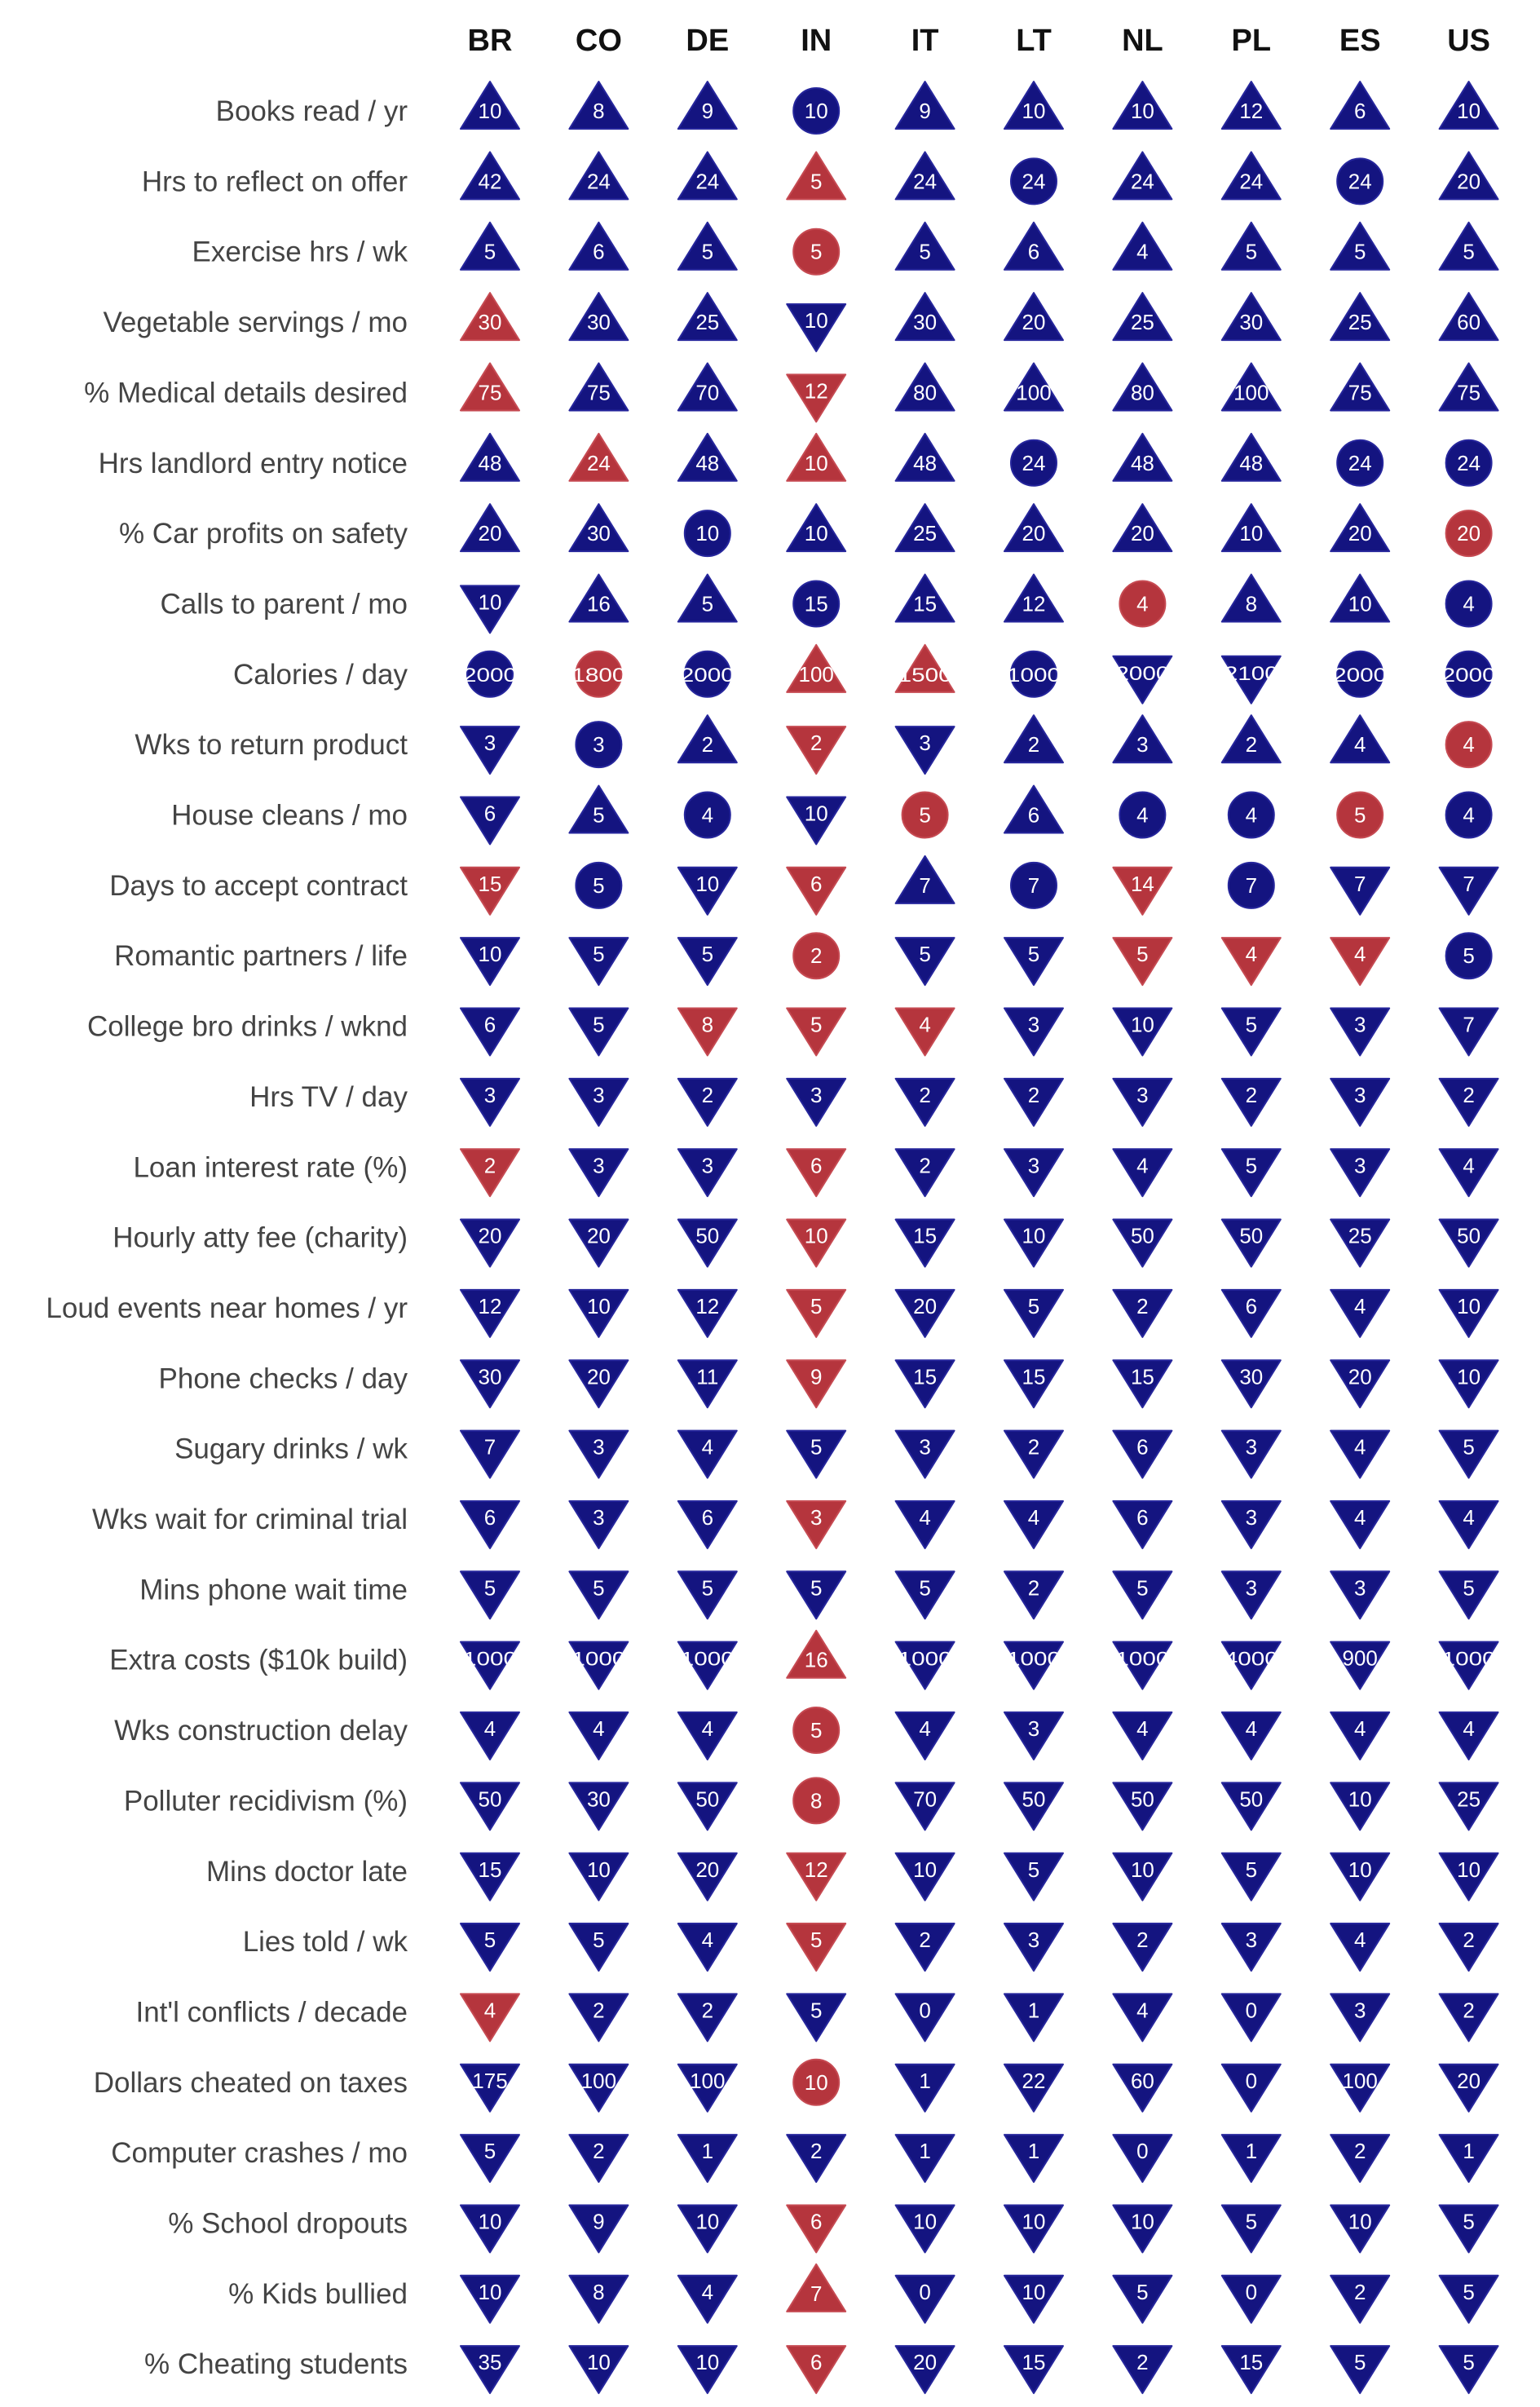 This screenshot has width=1540, height=2407. Describe the element at coordinates (307, 1872) in the screenshot. I see `row-label: Mins doctor late` at that location.